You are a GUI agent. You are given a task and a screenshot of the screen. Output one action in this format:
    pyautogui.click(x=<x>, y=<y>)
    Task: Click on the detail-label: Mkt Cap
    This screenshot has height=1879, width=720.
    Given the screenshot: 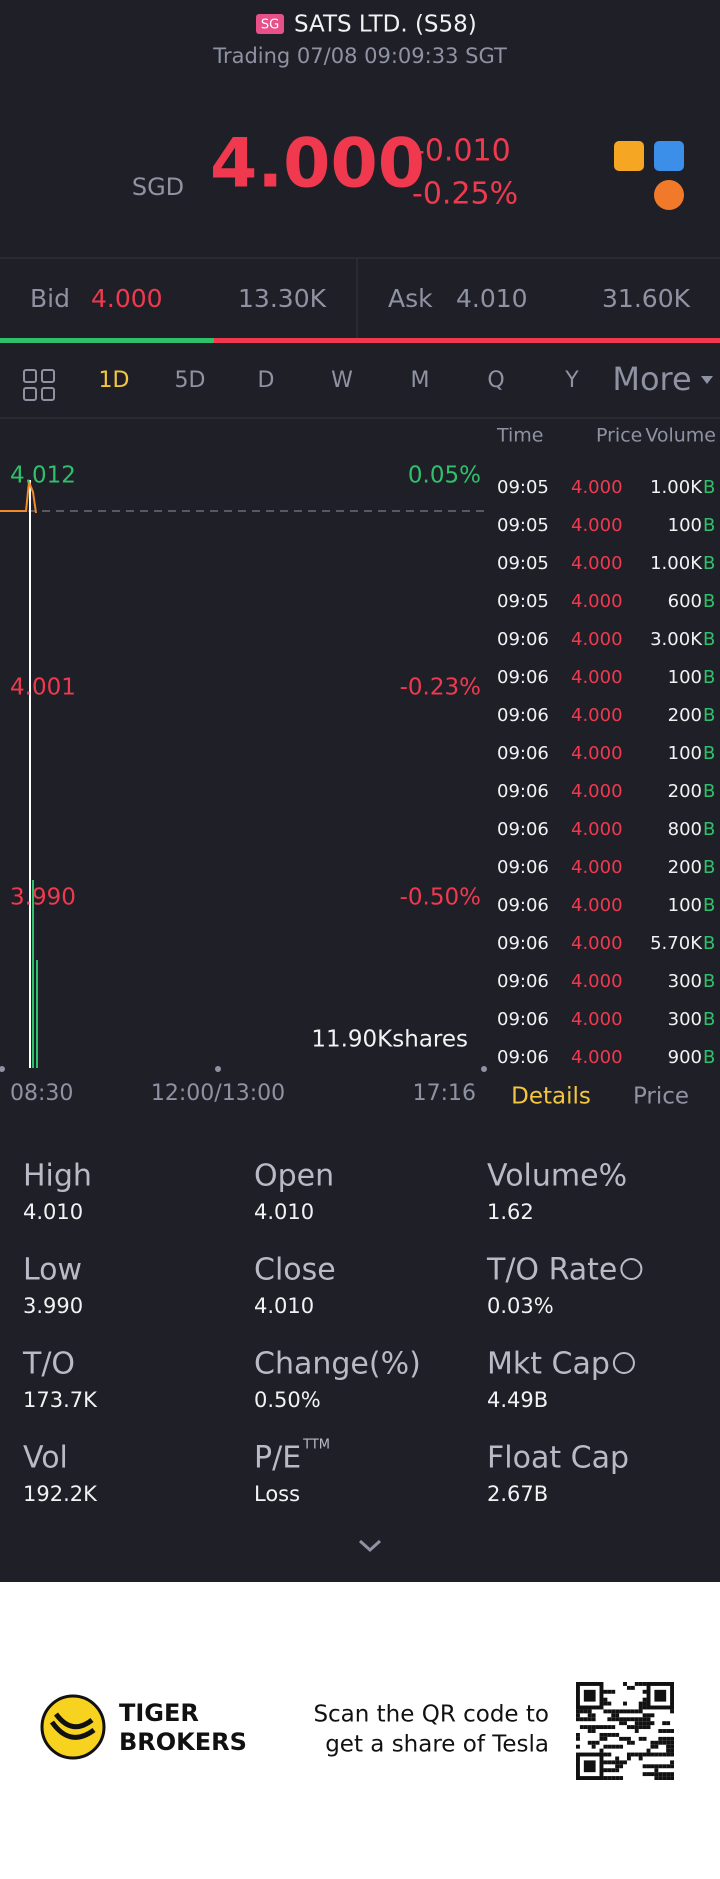 What is the action you would take?
    pyautogui.click(x=548, y=1364)
    